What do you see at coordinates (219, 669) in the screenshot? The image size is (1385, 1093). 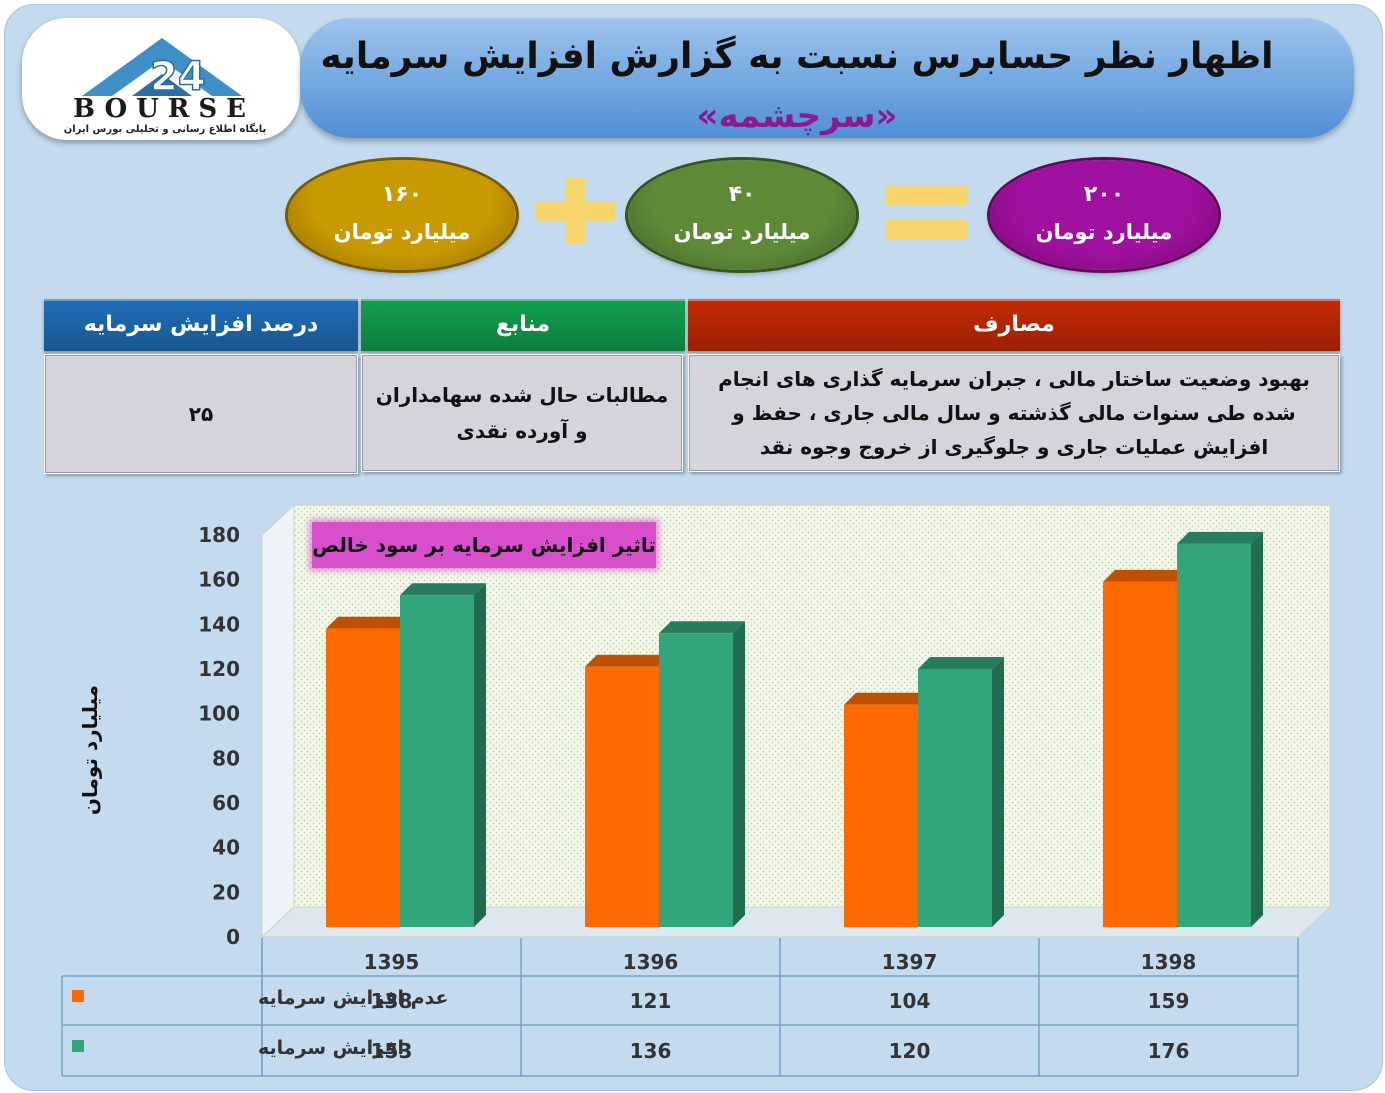 I see `y-tick-label: 120` at bounding box center [219, 669].